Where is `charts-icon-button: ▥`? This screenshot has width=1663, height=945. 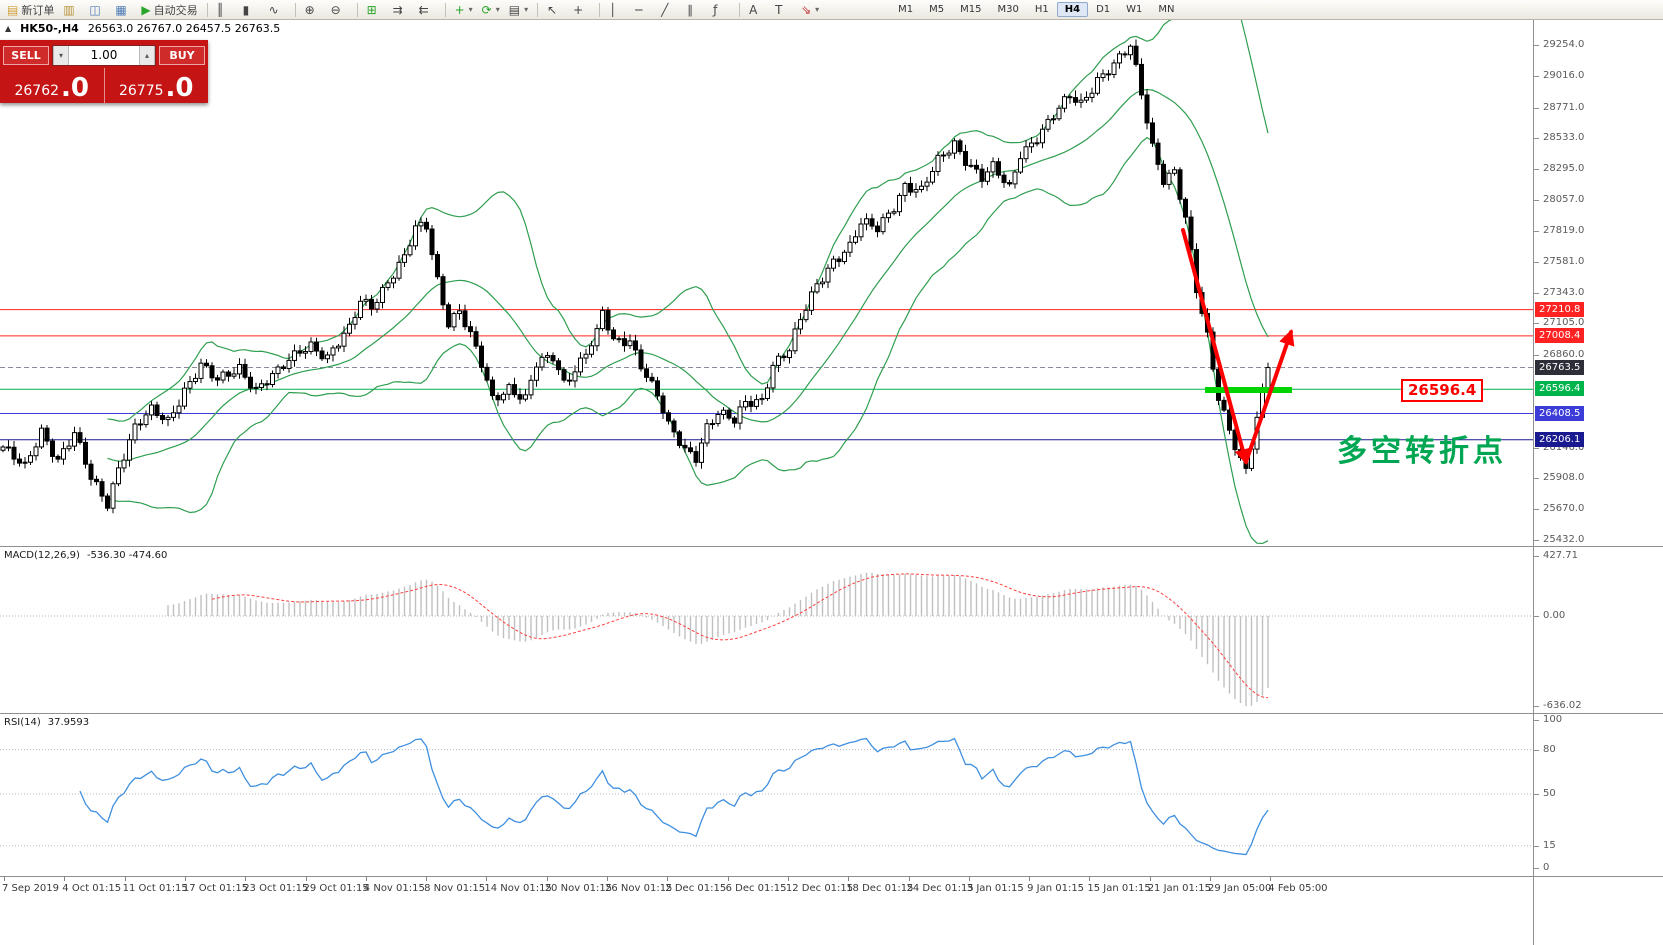
charts-icon-button: ▥ is located at coordinates (71, 9).